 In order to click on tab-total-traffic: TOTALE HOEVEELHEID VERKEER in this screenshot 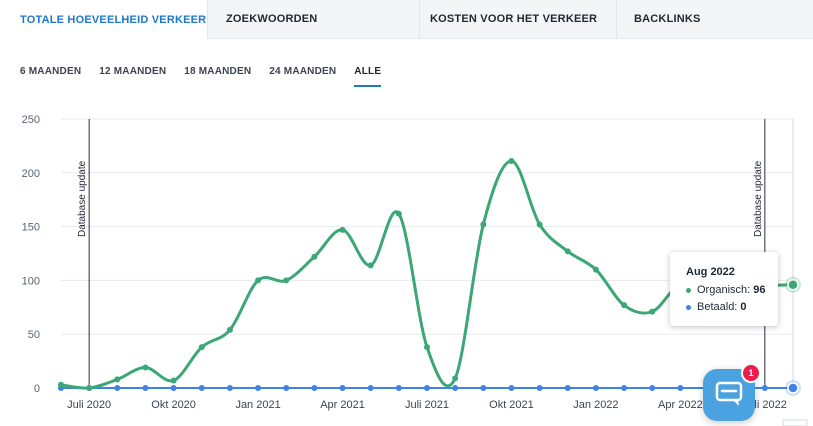, I will do `click(104, 19)`.